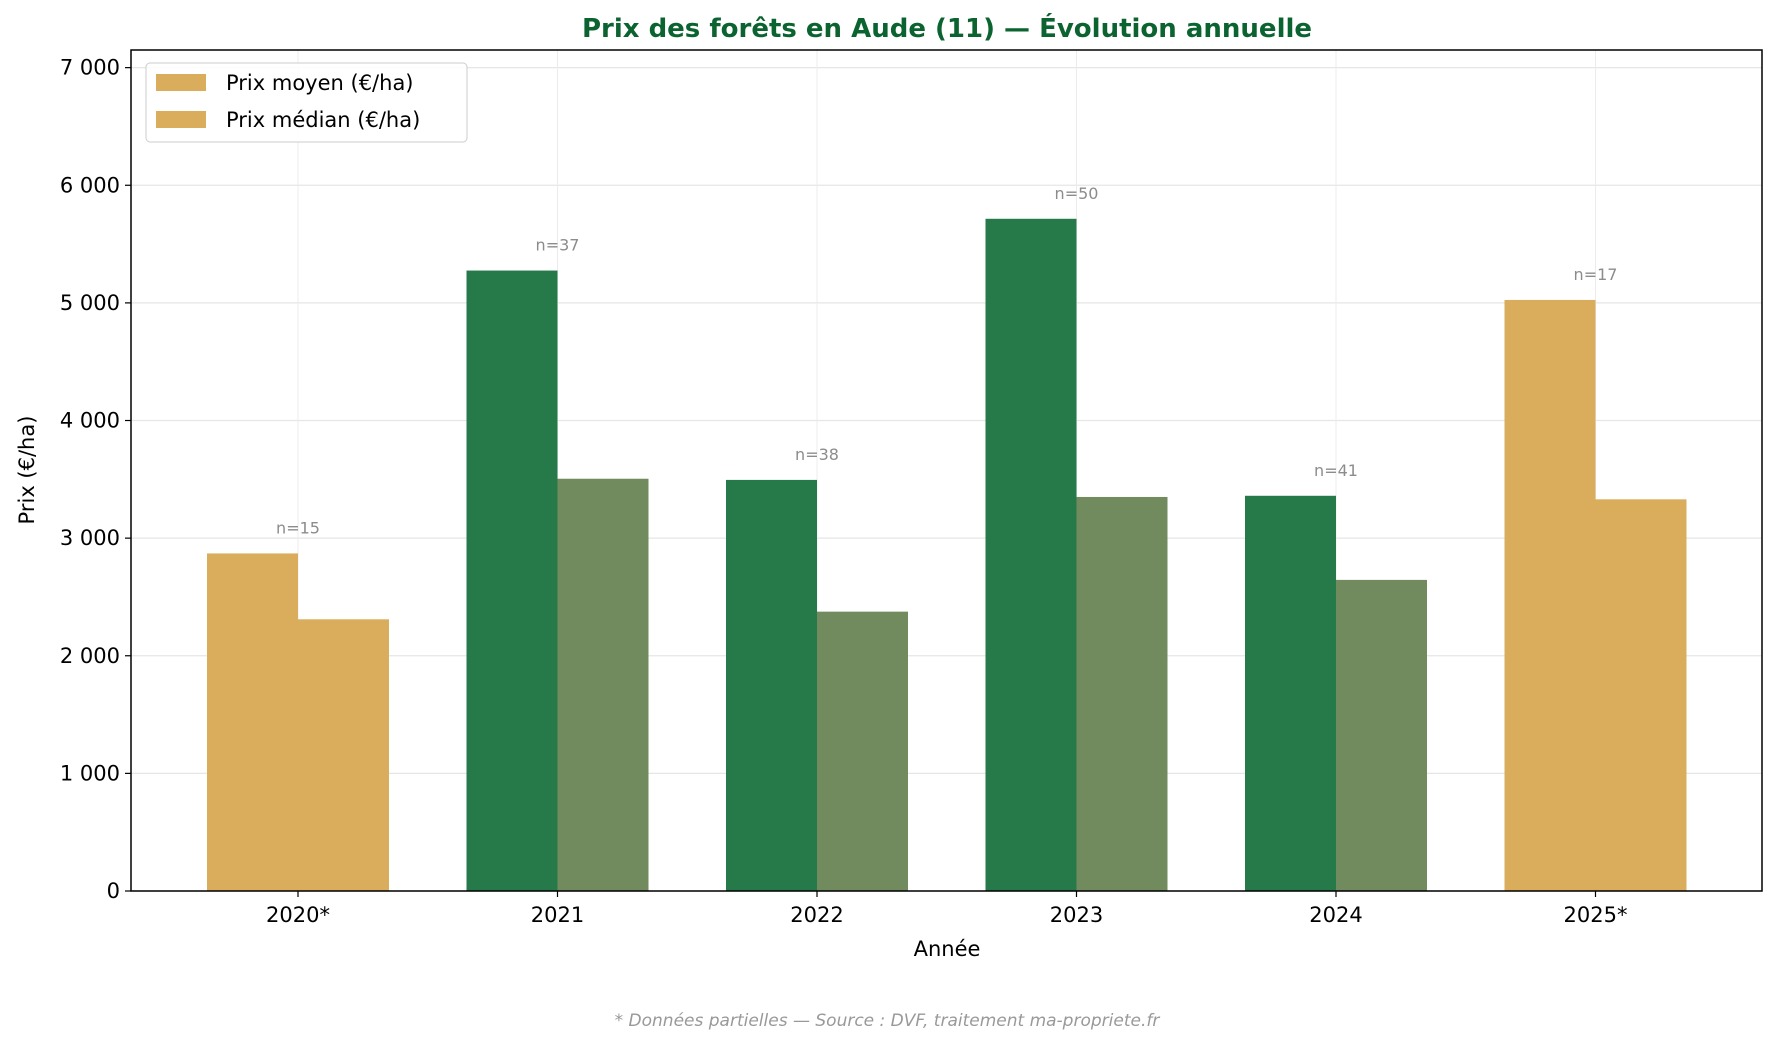  I want to click on x-tick-label: 2021, so click(557, 915).